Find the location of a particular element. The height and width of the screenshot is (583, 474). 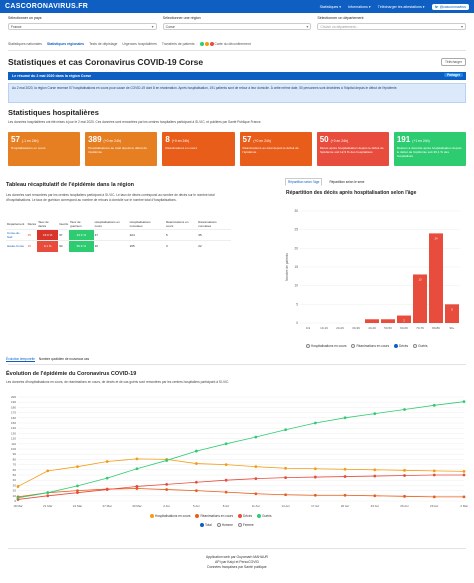

x-tick-label: 29 Avr is located at coordinates (434, 506).